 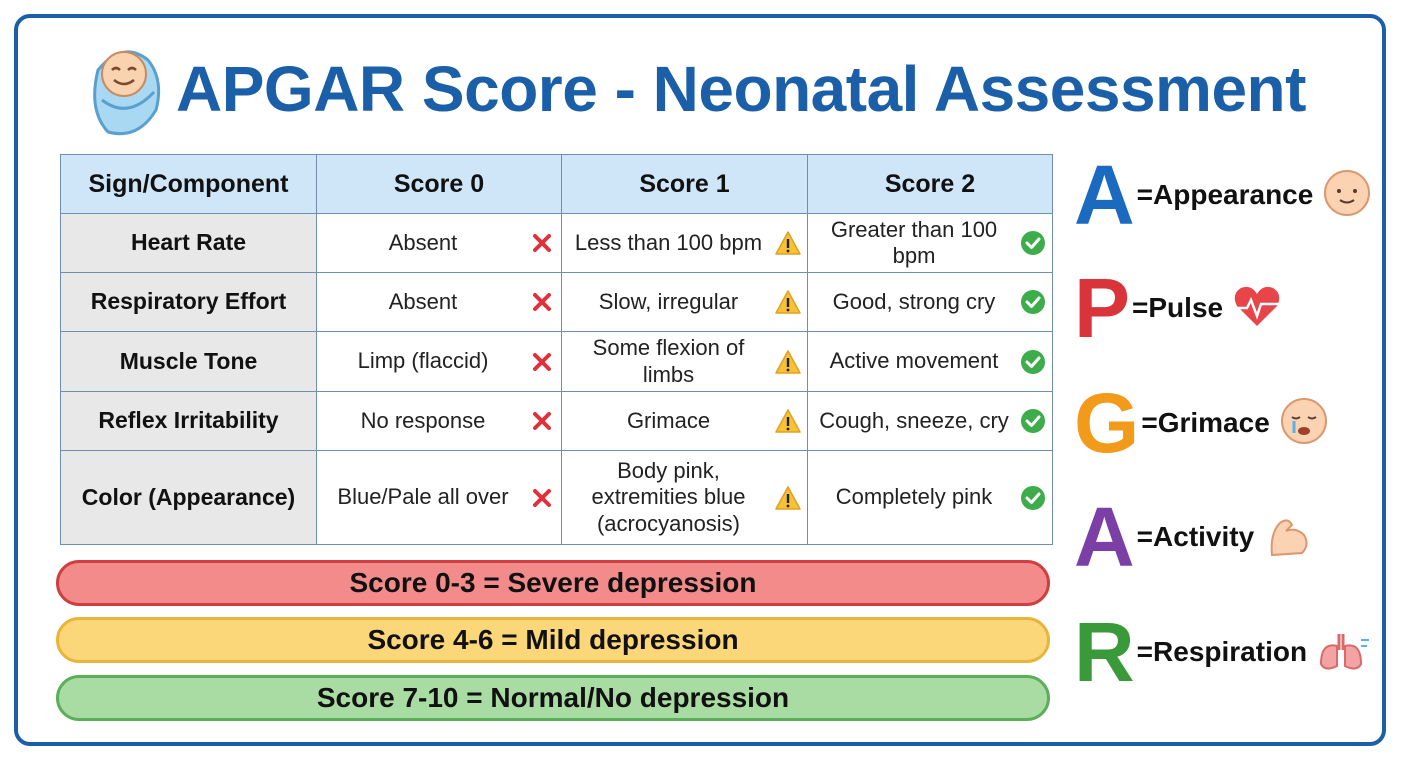 I want to click on mnemonic-text: =Appearance, so click(x=1225, y=194).